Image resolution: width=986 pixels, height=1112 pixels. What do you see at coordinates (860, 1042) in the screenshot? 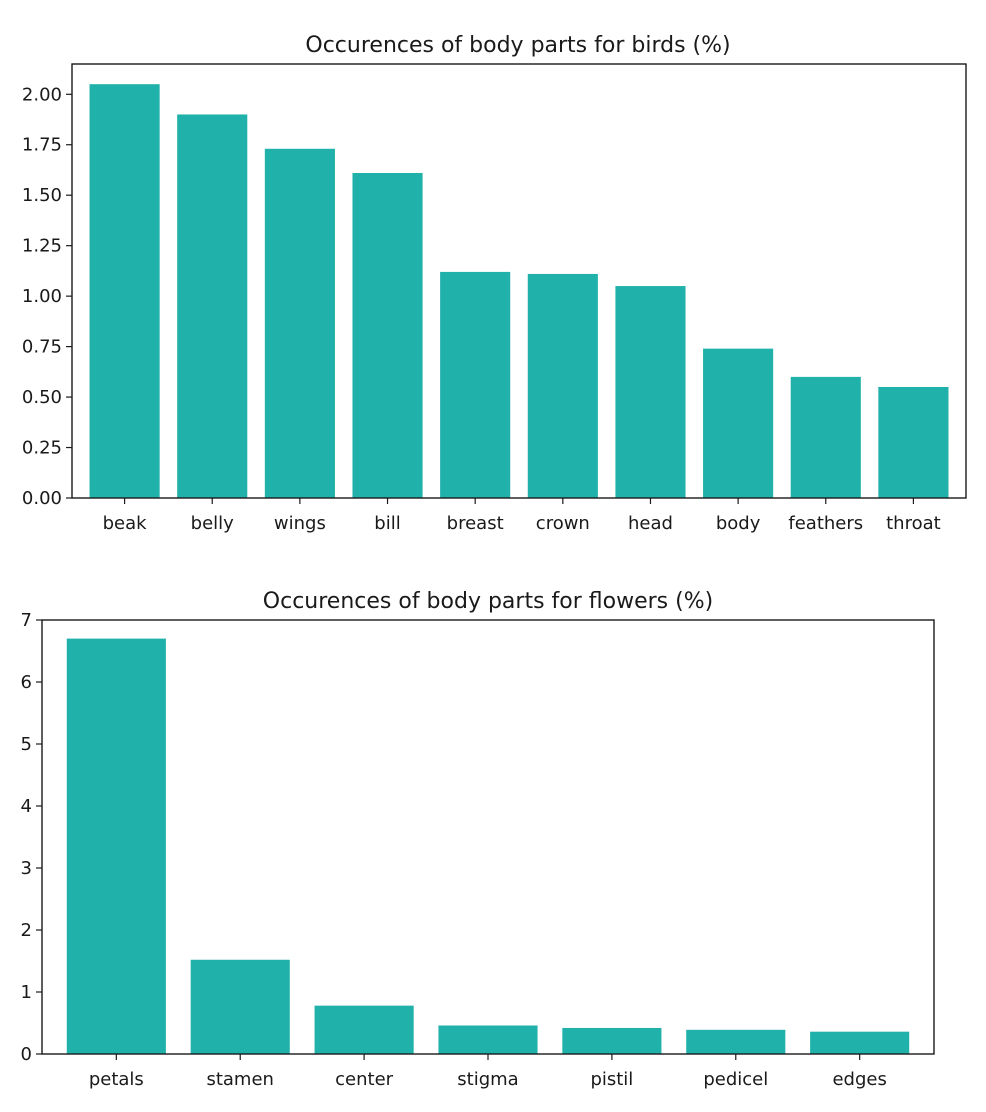
I see `flowers-bar-edges` at bounding box center [860, 1042].